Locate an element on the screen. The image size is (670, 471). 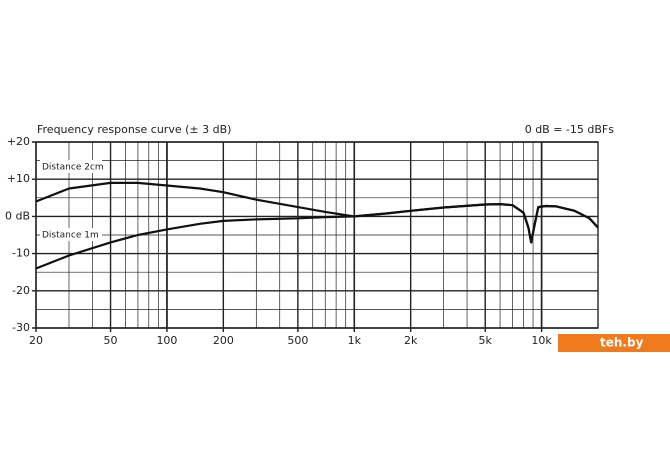
y-tick-label: +20 is located at coordinates (18, 141).